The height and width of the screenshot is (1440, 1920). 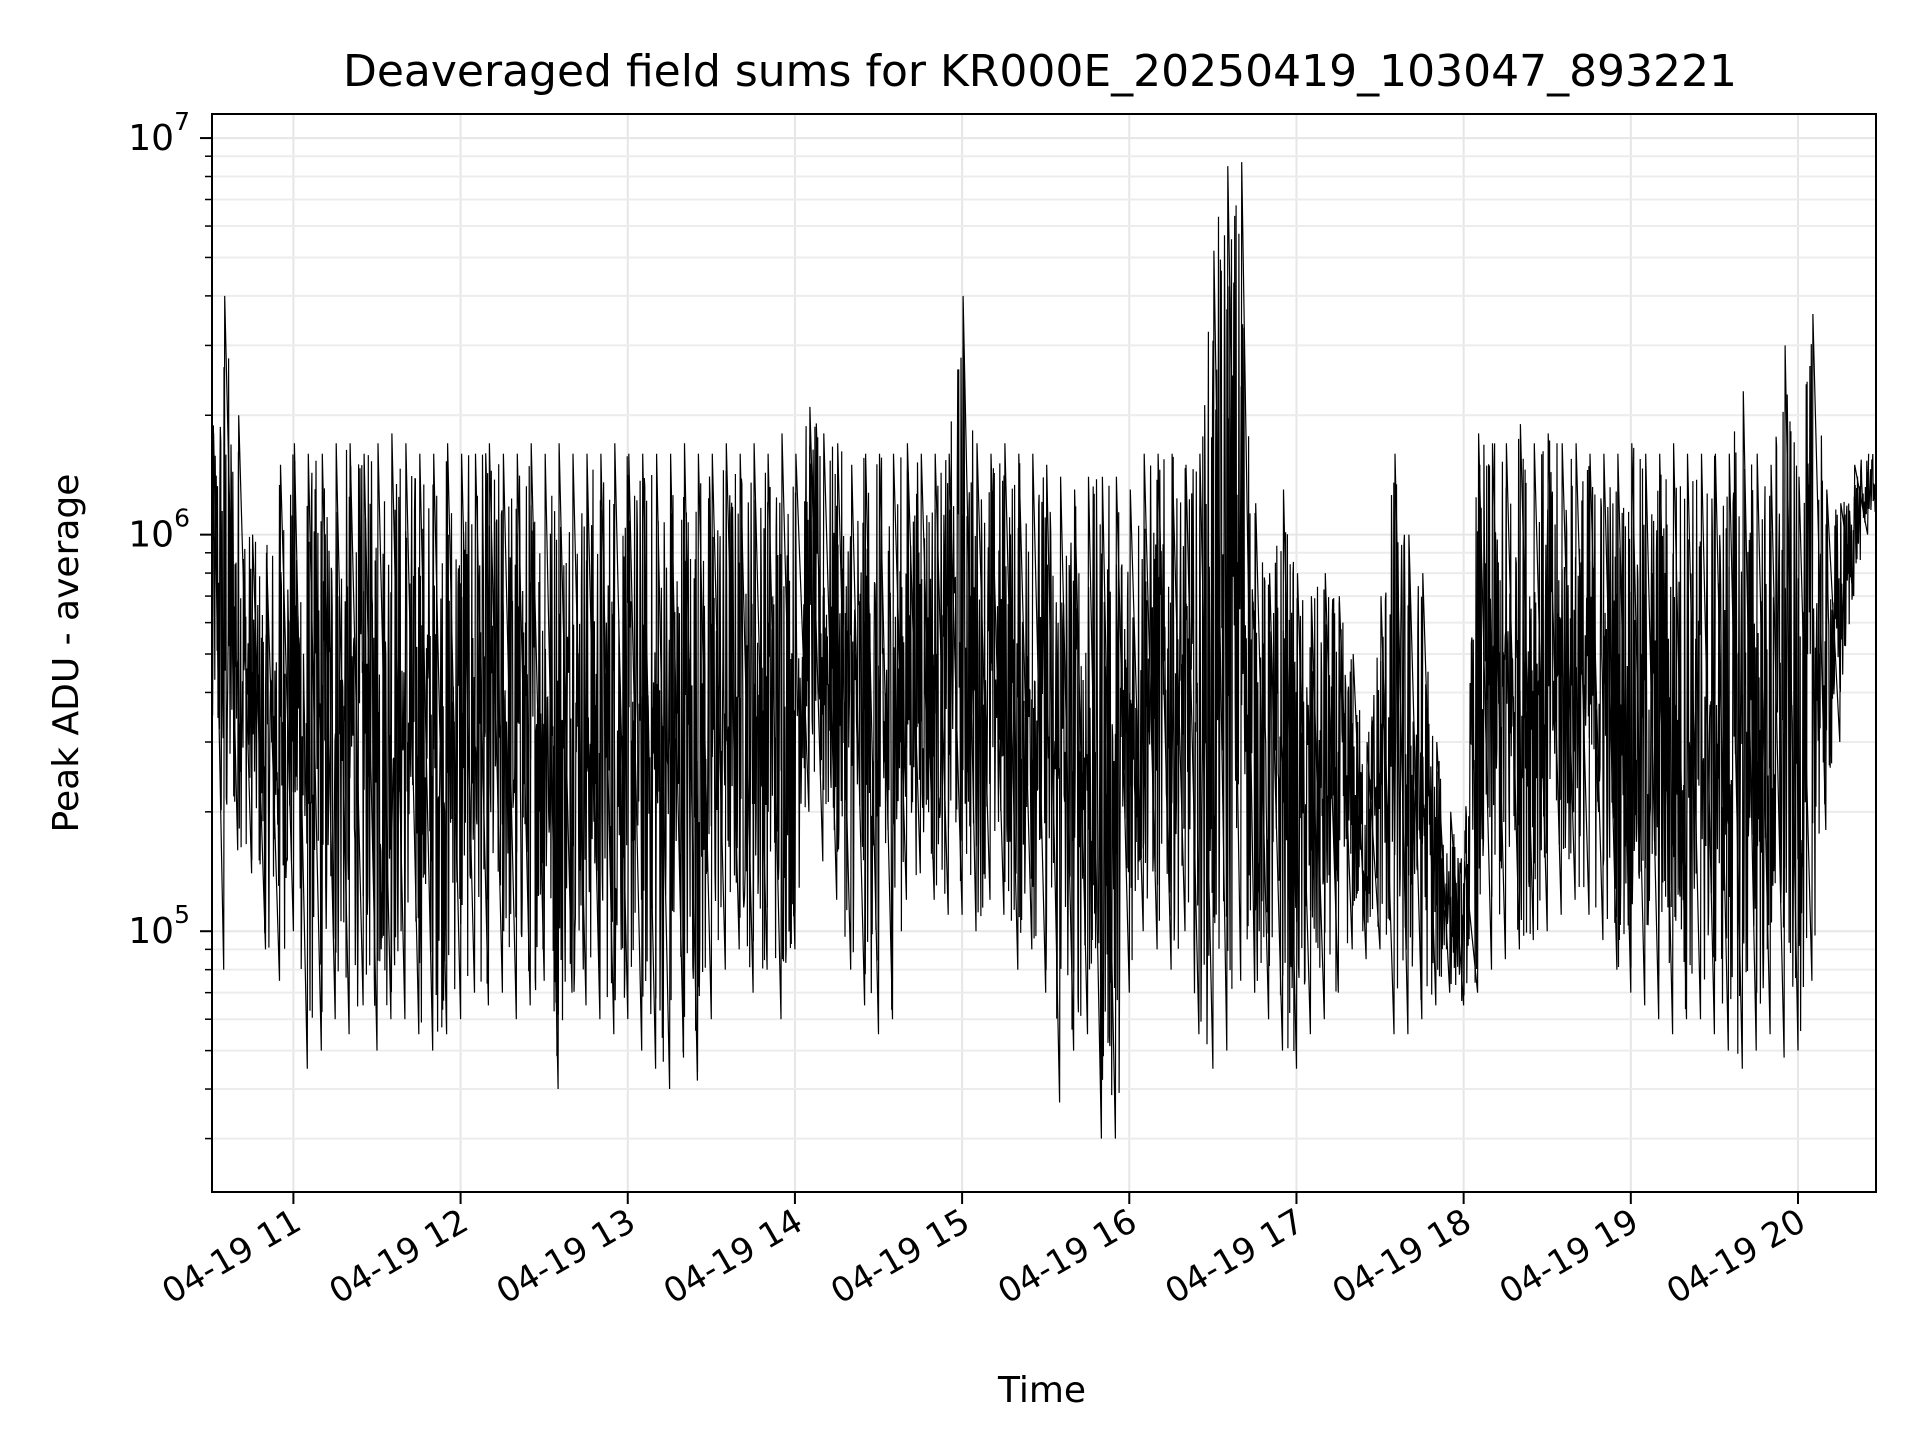 What do you see at coordinates (182, 121) in the screenshot?
I see `y-tick-exponent: 7` at bounding box center [182, 121].